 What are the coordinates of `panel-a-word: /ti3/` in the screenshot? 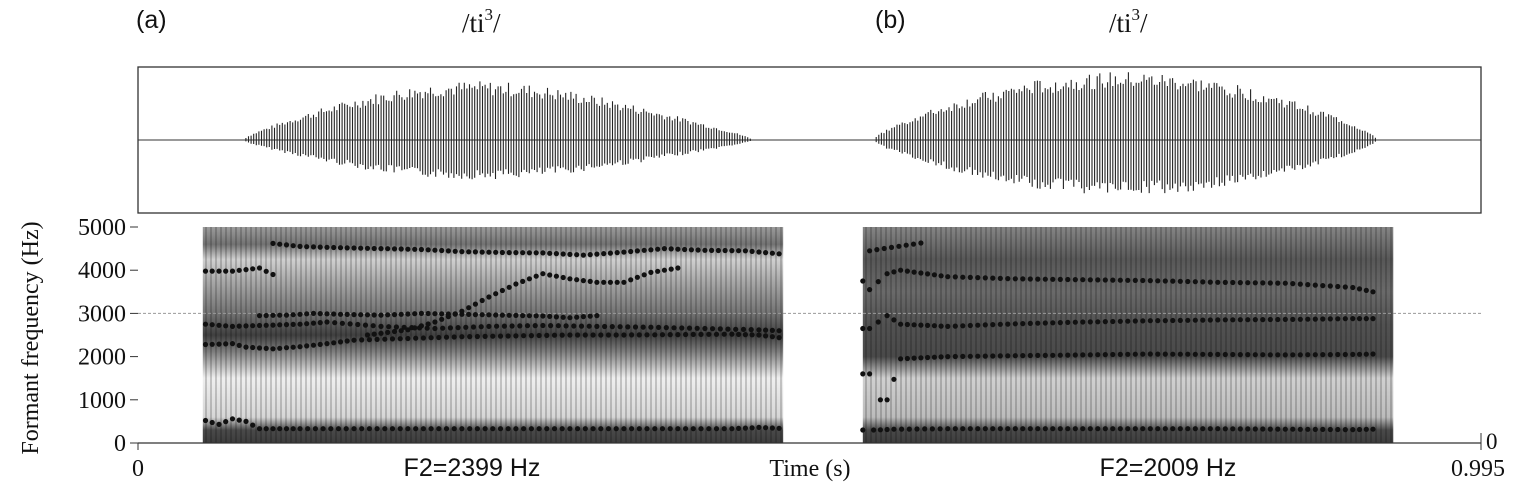 It's located at (481, 21).